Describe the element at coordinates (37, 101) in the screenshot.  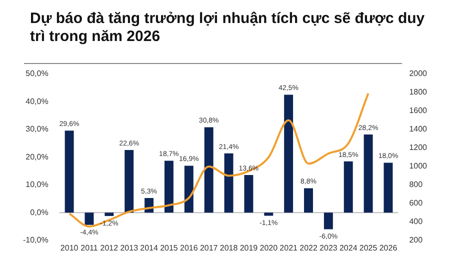
I see `y-tick-label: 40,0%` at that location.